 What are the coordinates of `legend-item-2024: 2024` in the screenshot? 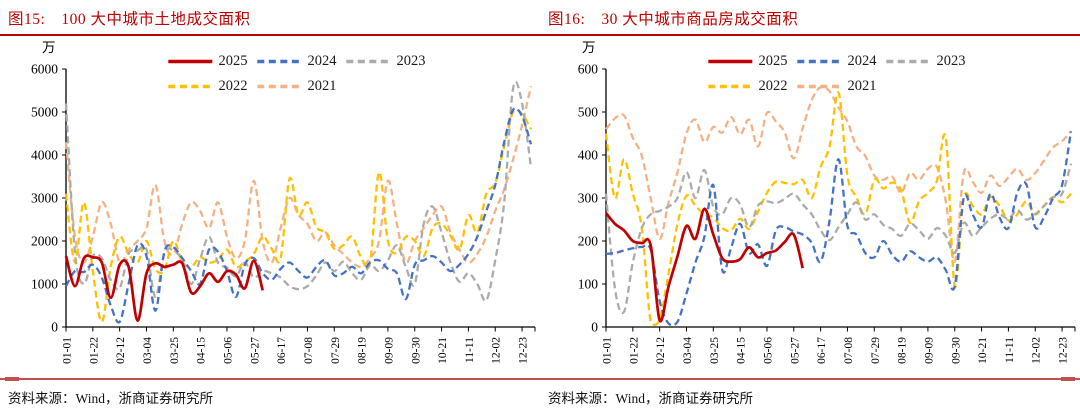 It's located at (297, 61).